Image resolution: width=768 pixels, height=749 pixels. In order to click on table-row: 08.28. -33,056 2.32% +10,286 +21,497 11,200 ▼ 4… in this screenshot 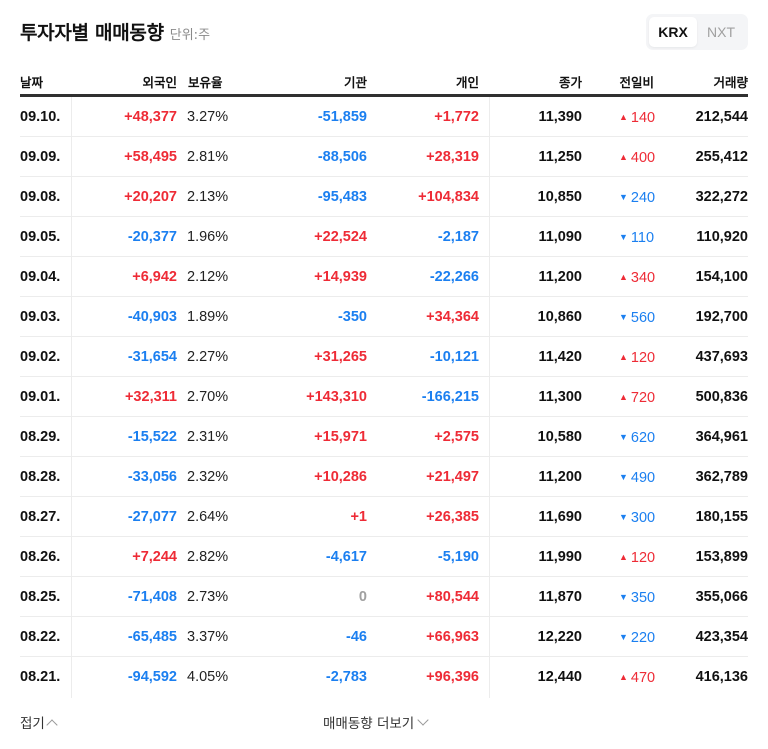, I will do `click(384, 477)`.